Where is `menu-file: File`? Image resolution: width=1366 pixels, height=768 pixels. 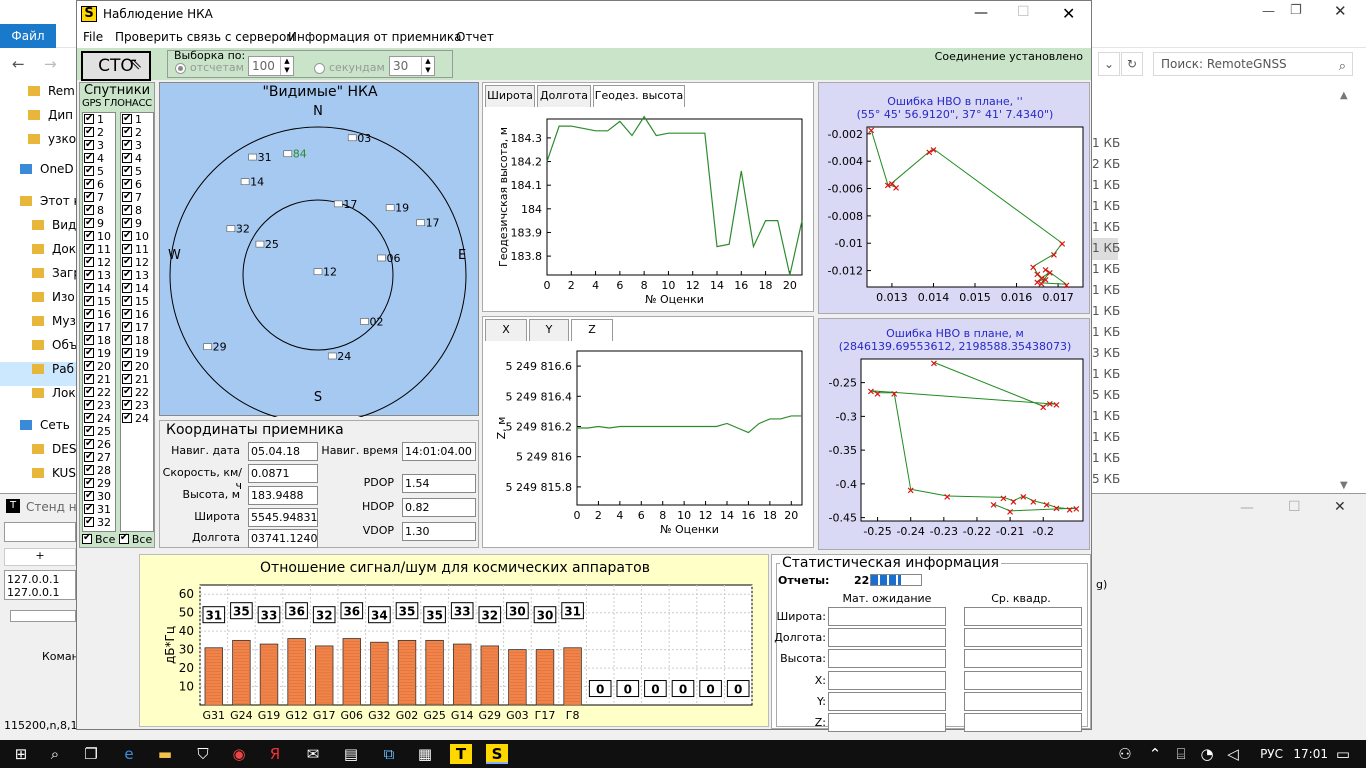
menu-file: File is located at coordinates (93, 37).